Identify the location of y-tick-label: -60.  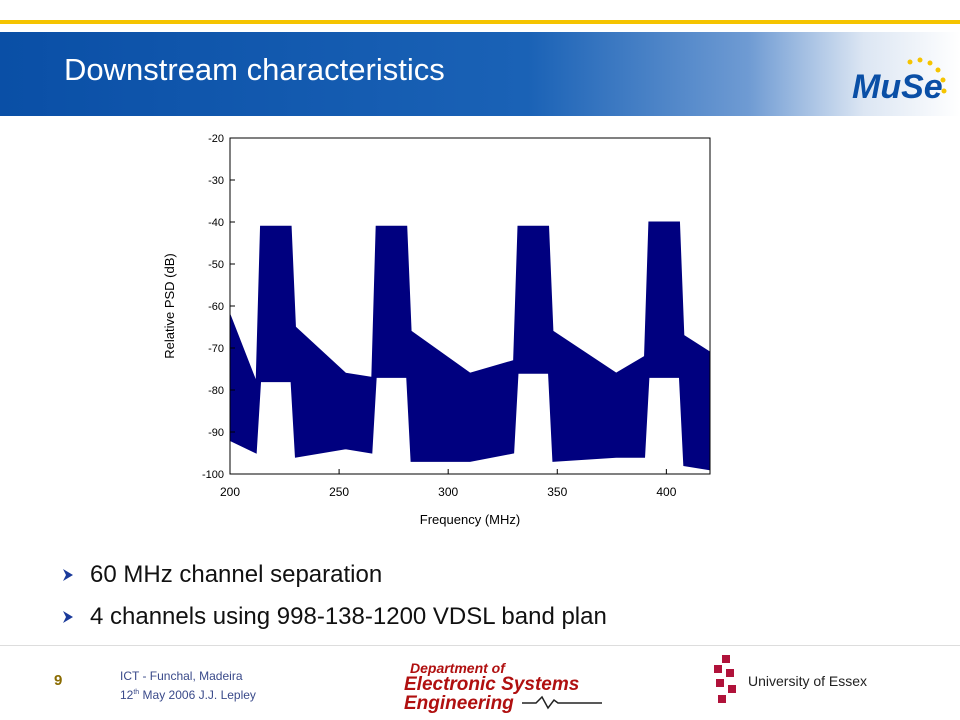
(216, 307).